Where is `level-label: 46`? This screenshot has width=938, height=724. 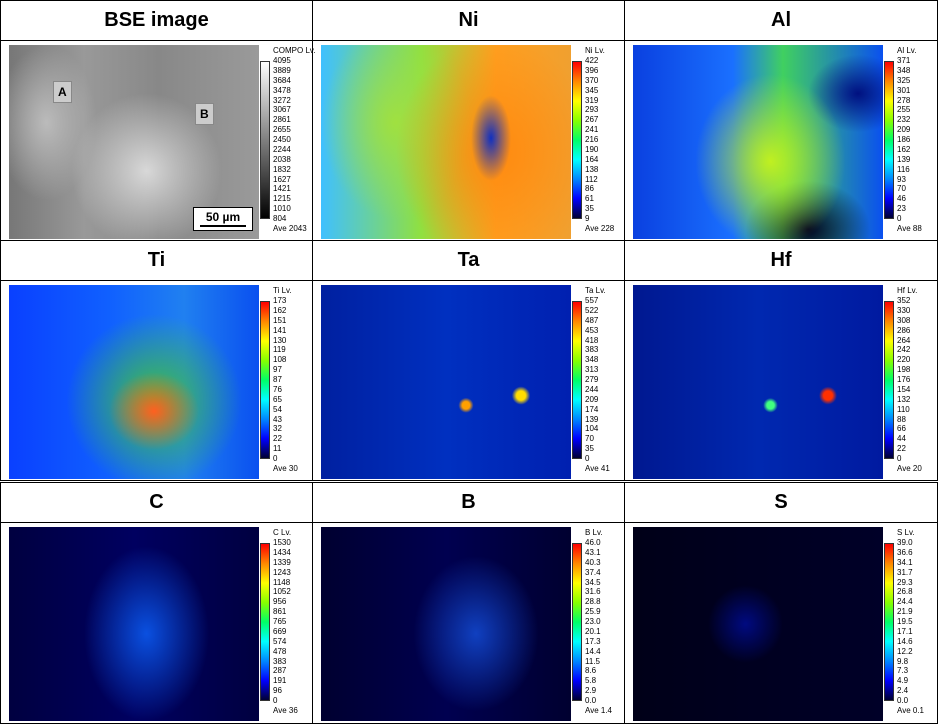 level-label: 46 is located at coordinates (901, 199).